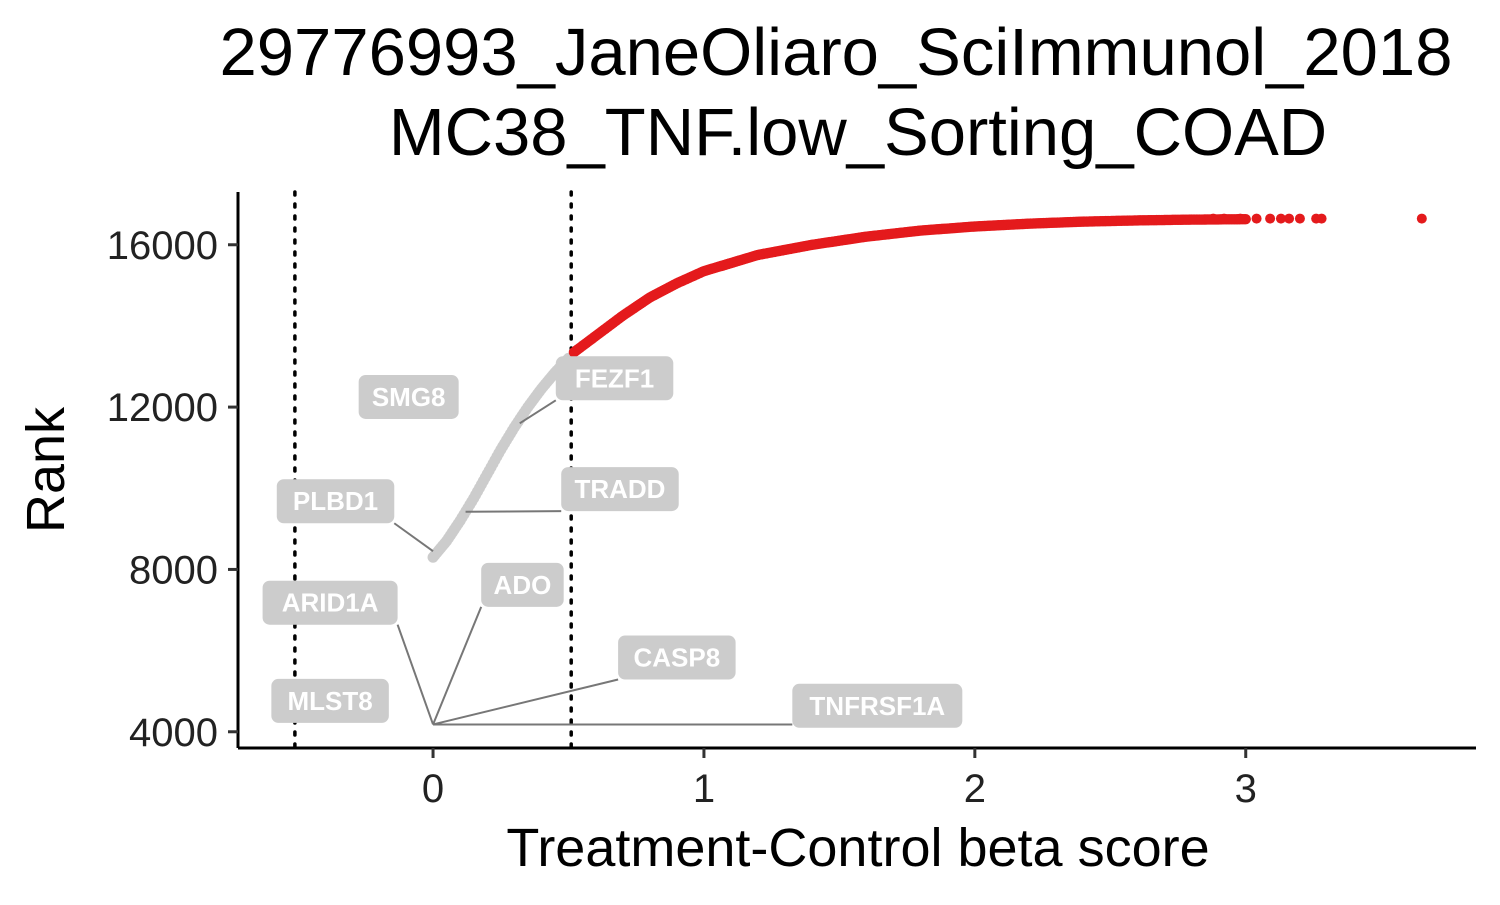  I want to click on y-axis-title: Rank, so click(46, 469).